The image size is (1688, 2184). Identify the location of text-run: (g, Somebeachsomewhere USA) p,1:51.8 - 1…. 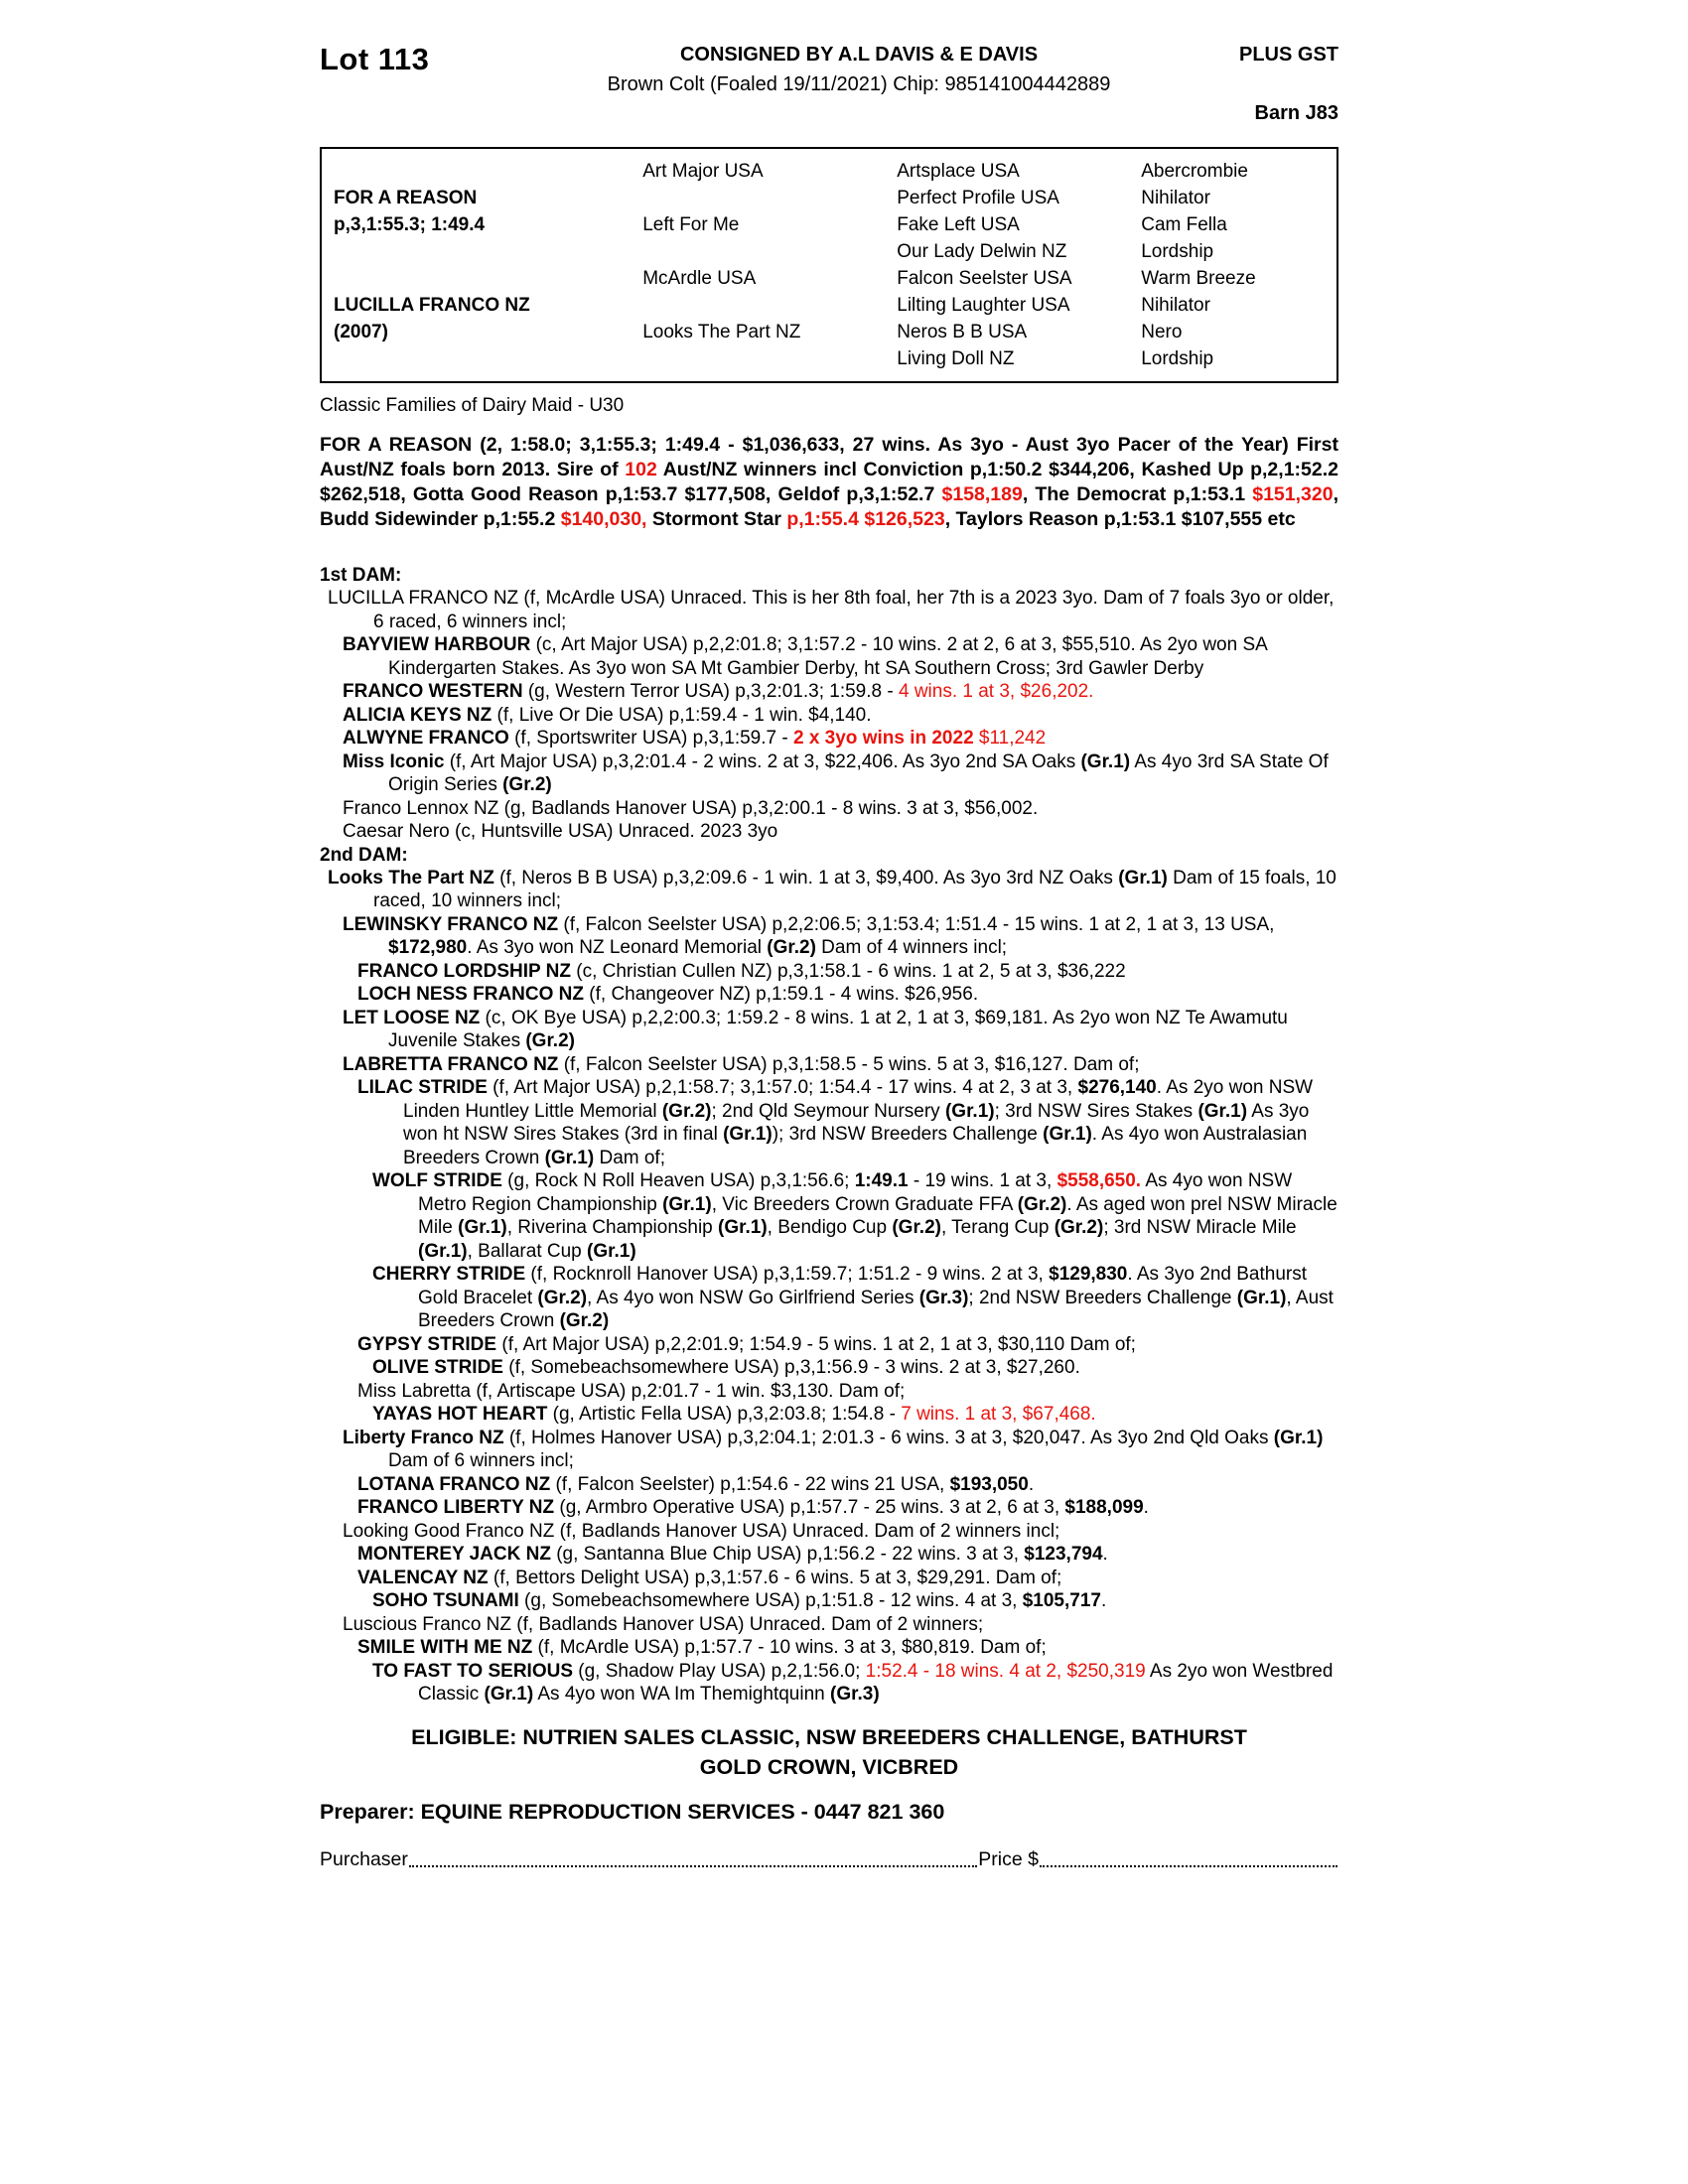
(770, 1600).